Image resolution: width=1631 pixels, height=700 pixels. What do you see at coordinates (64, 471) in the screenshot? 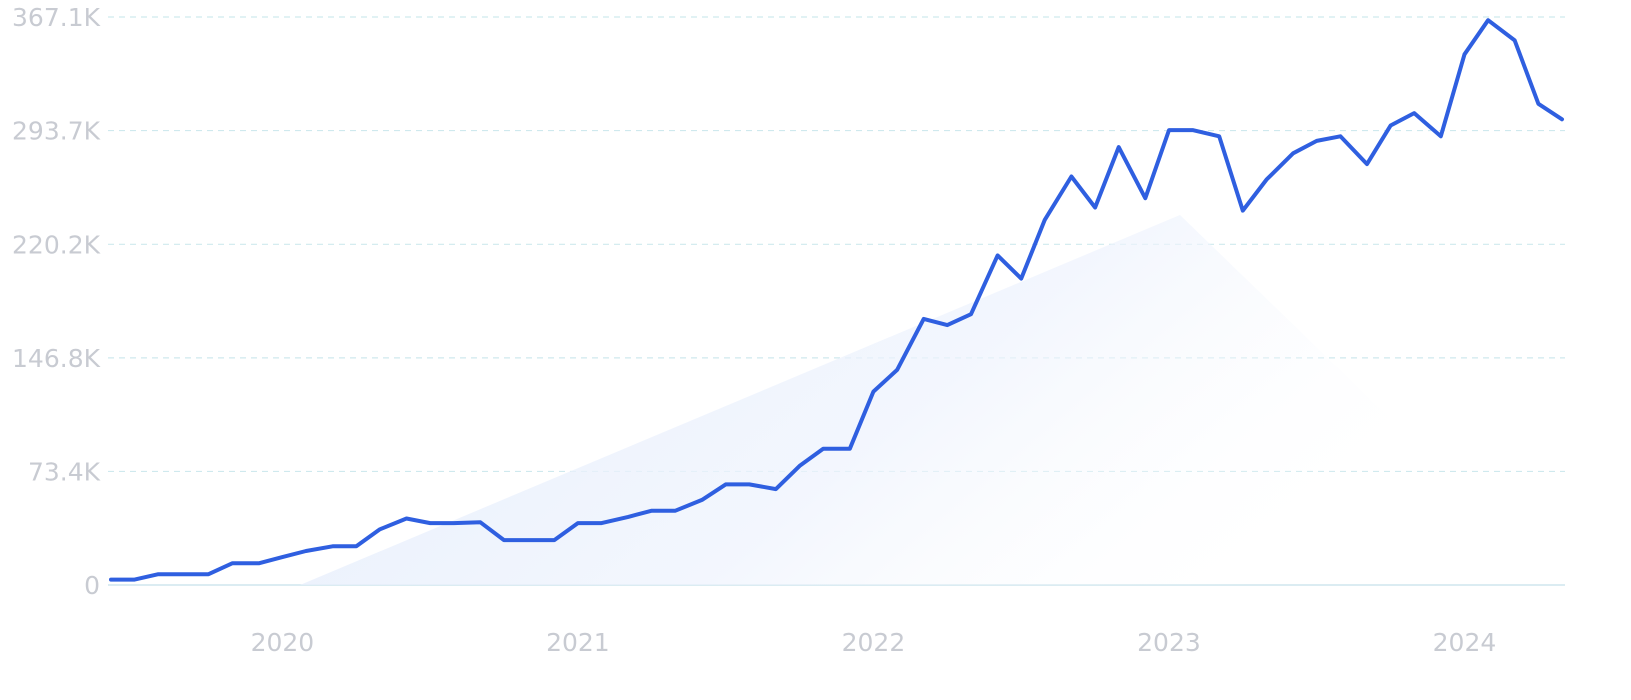
I see `y-tick-label: 73.4K` at bounding box center [64, 471].